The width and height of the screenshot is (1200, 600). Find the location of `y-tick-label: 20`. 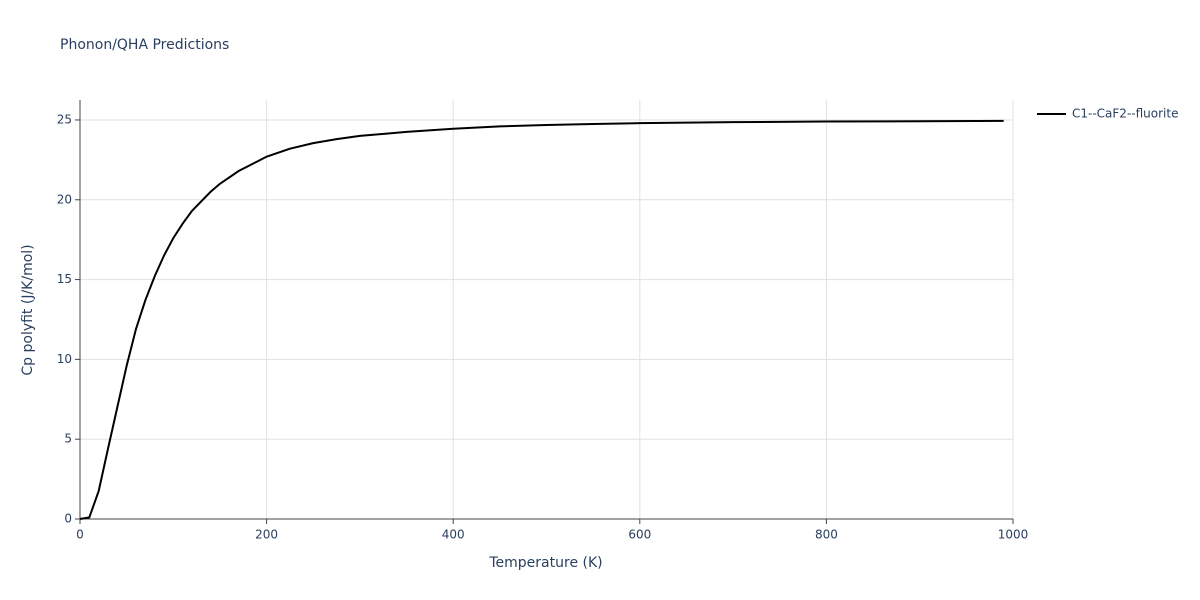

y-tick-label: 20 is located at coordinates (64, 199).